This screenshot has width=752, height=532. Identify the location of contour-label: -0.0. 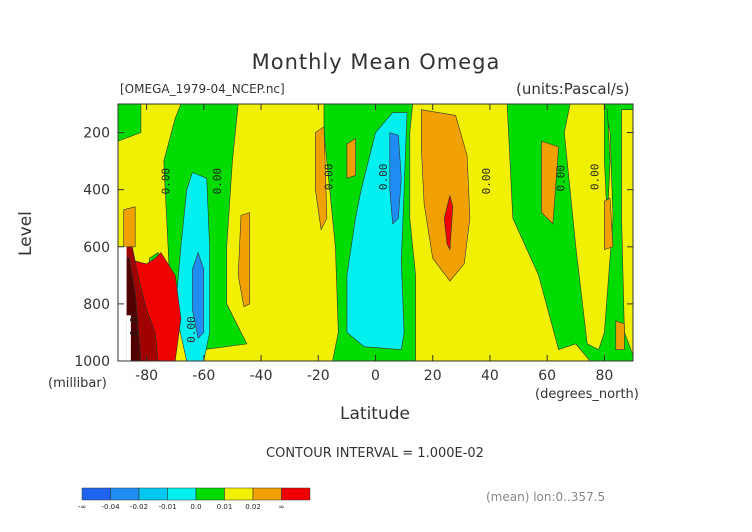
(134, 329).